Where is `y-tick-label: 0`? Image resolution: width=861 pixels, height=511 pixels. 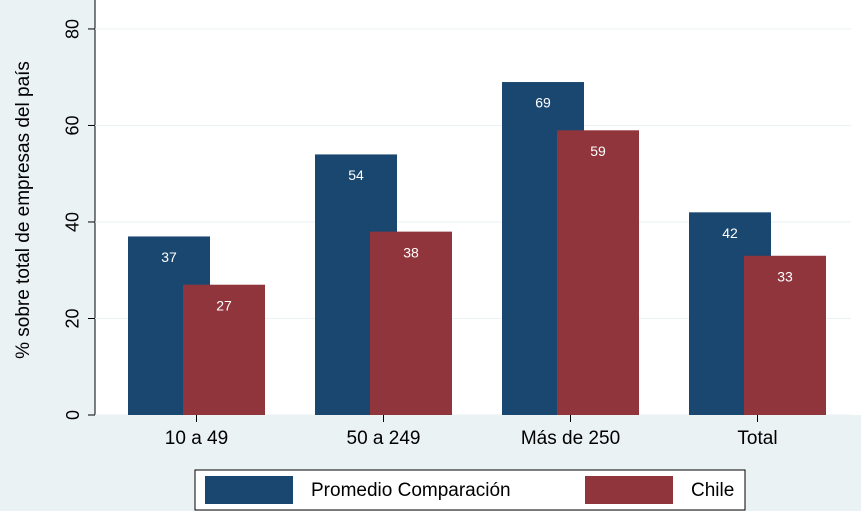
y-tick-label: 0 is located at coordinates (73, 415).